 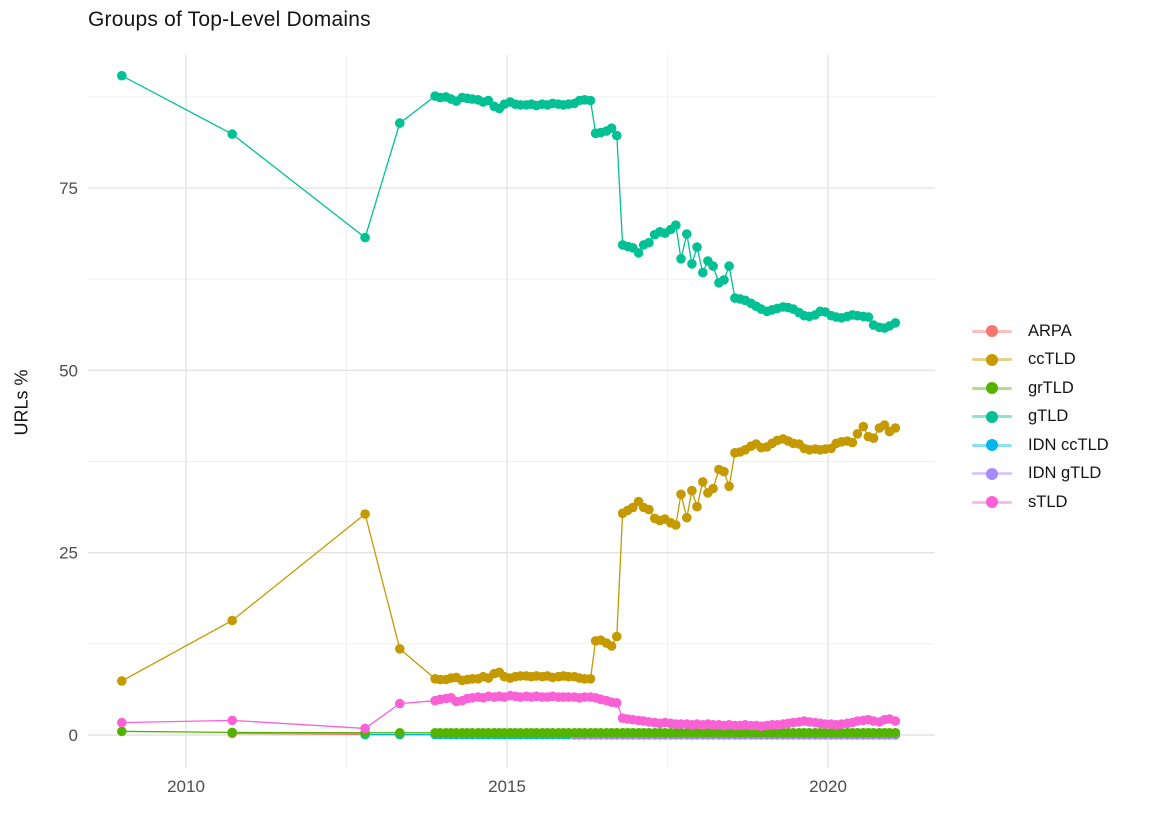 I want to click on legend-dot-gtld, so click(x=992, y=416).